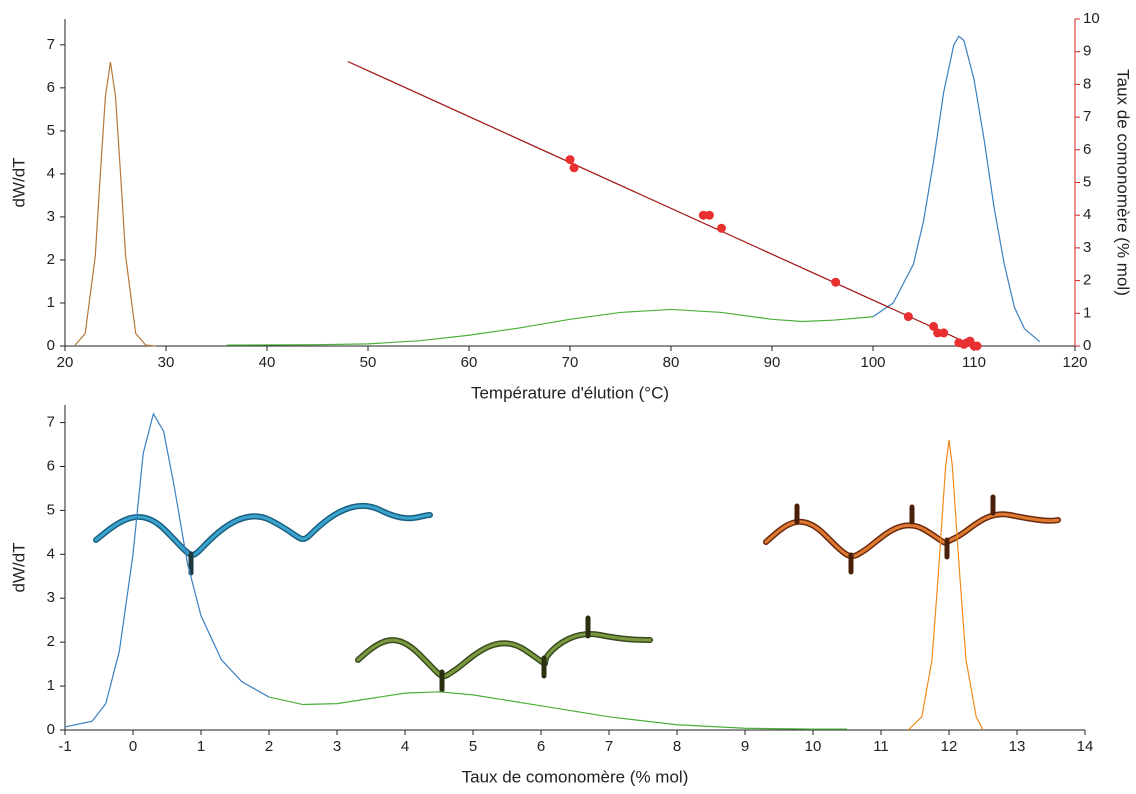 The width and height of the screenshot is (1136, 794). I want to click on x-axis-title: Taux de comonomère (% mol), so click(575, 776).